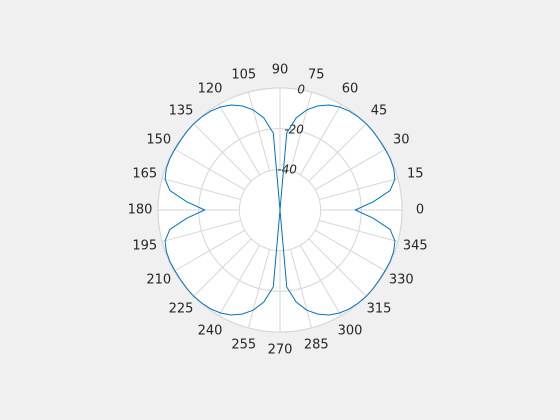 The height and width of the screenshot is (420, 560). Describe the element at coordinates (415, 173) in the screenshot. I see `theta-tick-label: 15` at that location.